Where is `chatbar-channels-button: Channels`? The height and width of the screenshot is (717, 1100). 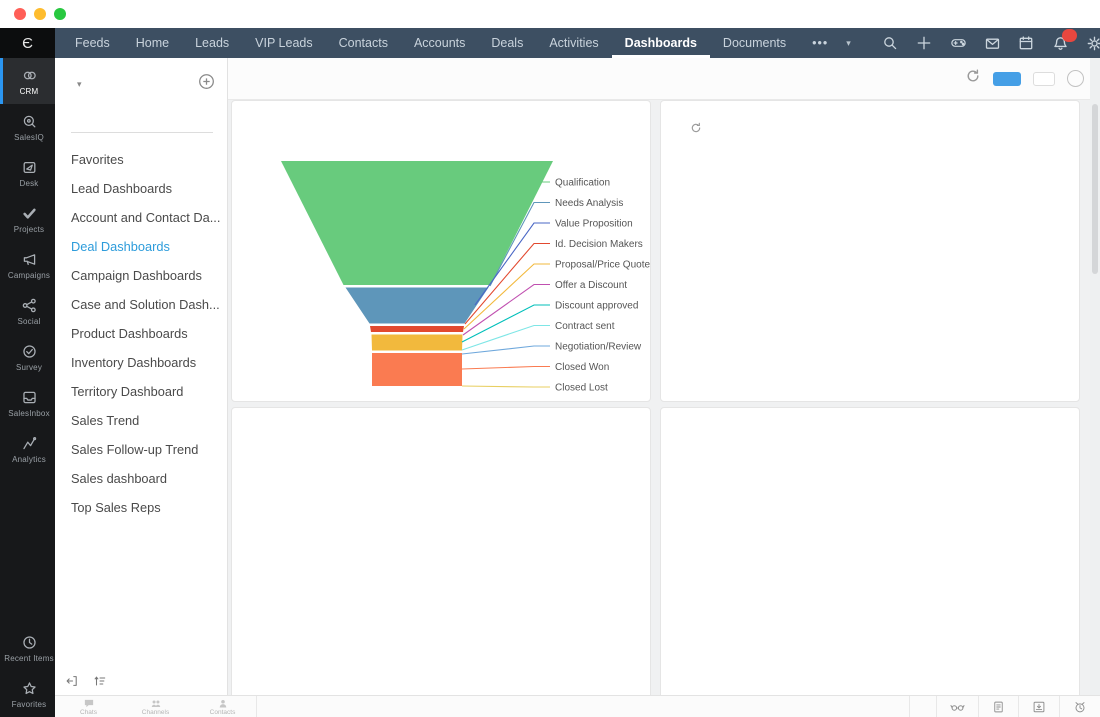
chatbar-channels-button: Channels is located at coordinates (155, 706).